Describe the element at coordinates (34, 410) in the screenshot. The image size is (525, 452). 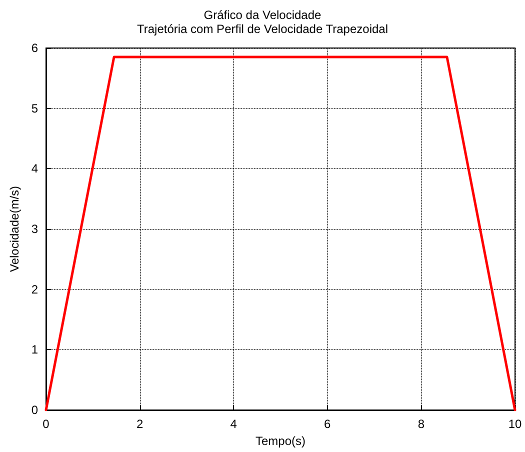
I see `y-tick-label: 0` at that location.